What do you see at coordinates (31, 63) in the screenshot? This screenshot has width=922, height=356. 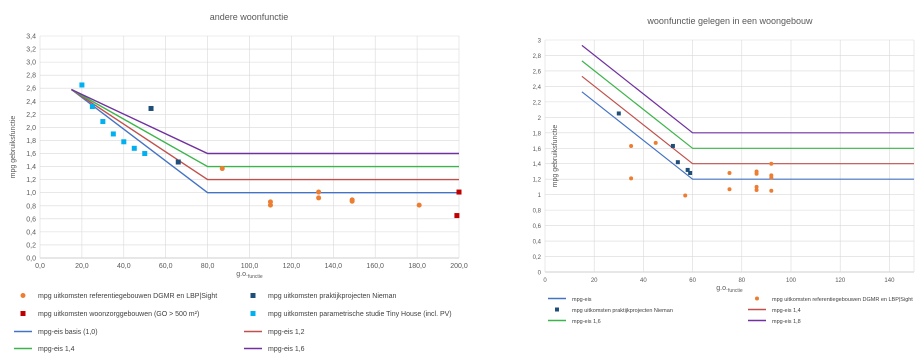 I see `y-tick-label: 3,0` at bounding box center [31, 63].